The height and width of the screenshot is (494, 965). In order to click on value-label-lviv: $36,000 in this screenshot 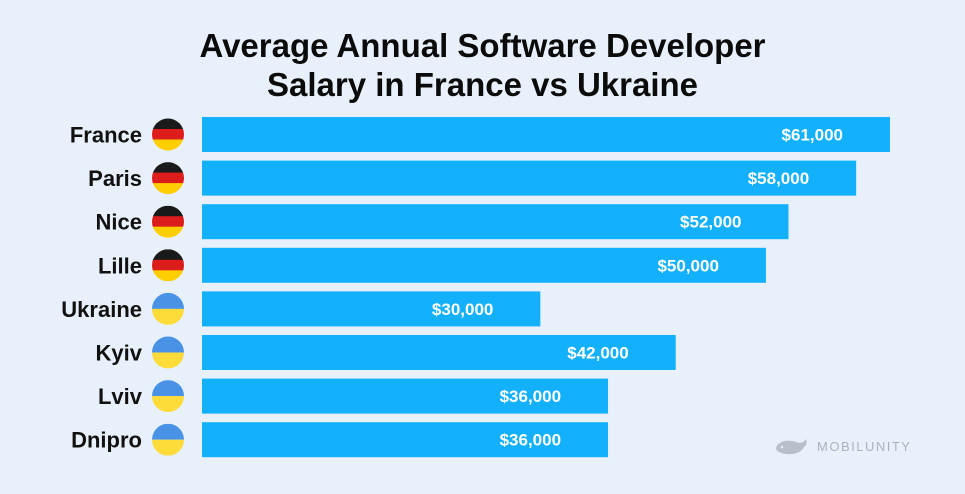, I will do `click(530, 396)`.